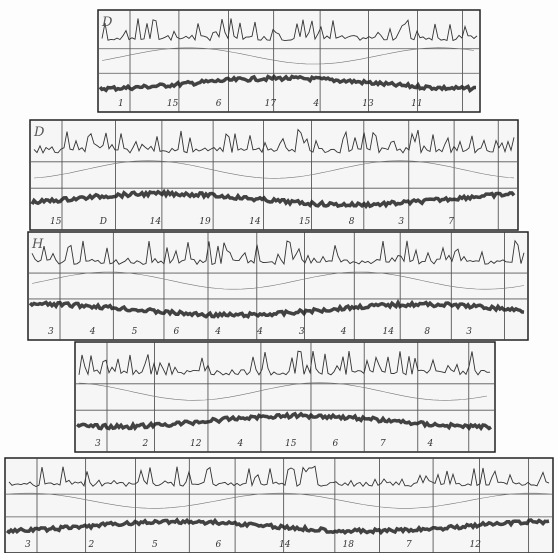 The width and height of the screenshot is (558, 553). Describe the element at coordinates (37, 244) in the screenshot. I see `strip-label: H` at that location.